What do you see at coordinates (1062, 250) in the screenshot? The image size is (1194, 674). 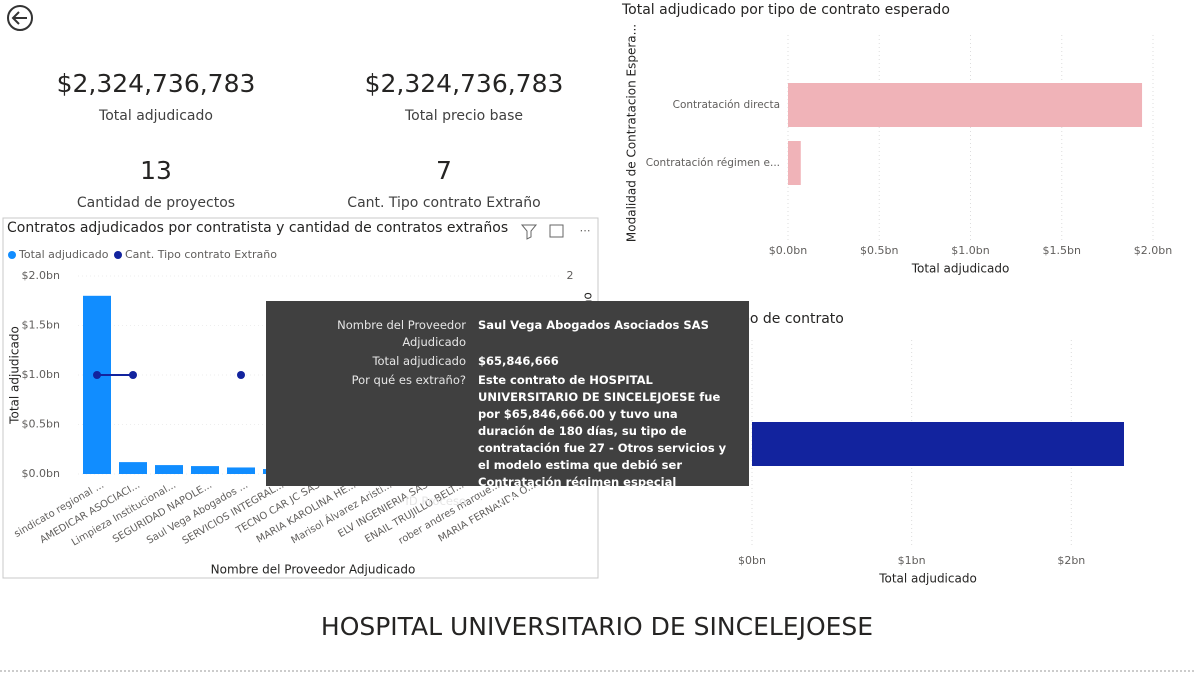 I see `x-tick-label: $1.5bn` at bounding box center [1062, 250].